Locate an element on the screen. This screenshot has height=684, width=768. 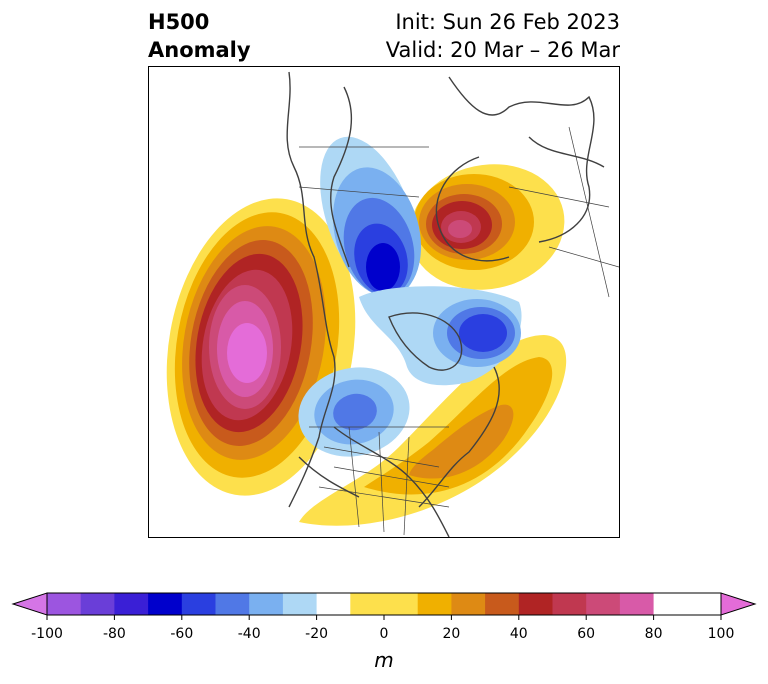
colorbar-underflow-triangle is located at coordinates (29, 604).